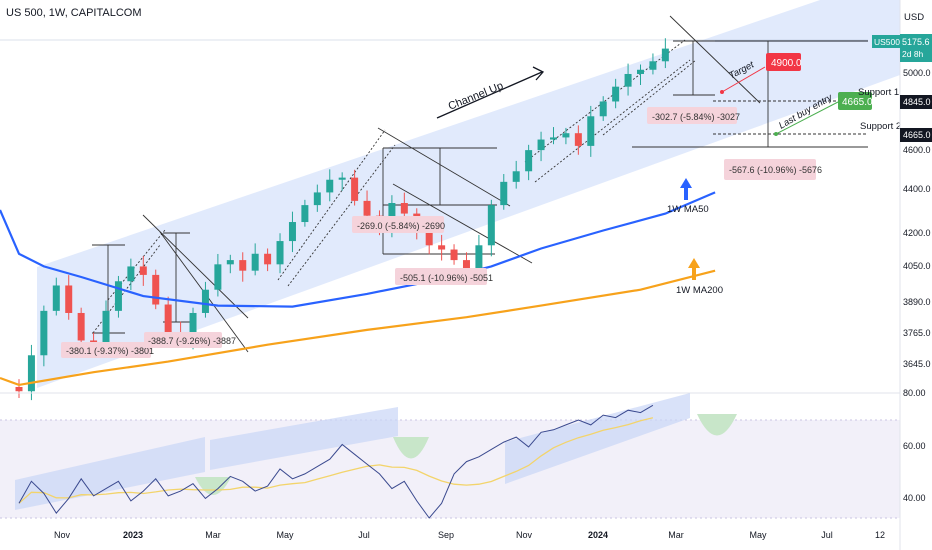 The image size is (932, 550). What do you see at coordinates (688, 209) in the screenshot?
I see `ma50-label: 1W MA50` at bounding box center [688, 209].